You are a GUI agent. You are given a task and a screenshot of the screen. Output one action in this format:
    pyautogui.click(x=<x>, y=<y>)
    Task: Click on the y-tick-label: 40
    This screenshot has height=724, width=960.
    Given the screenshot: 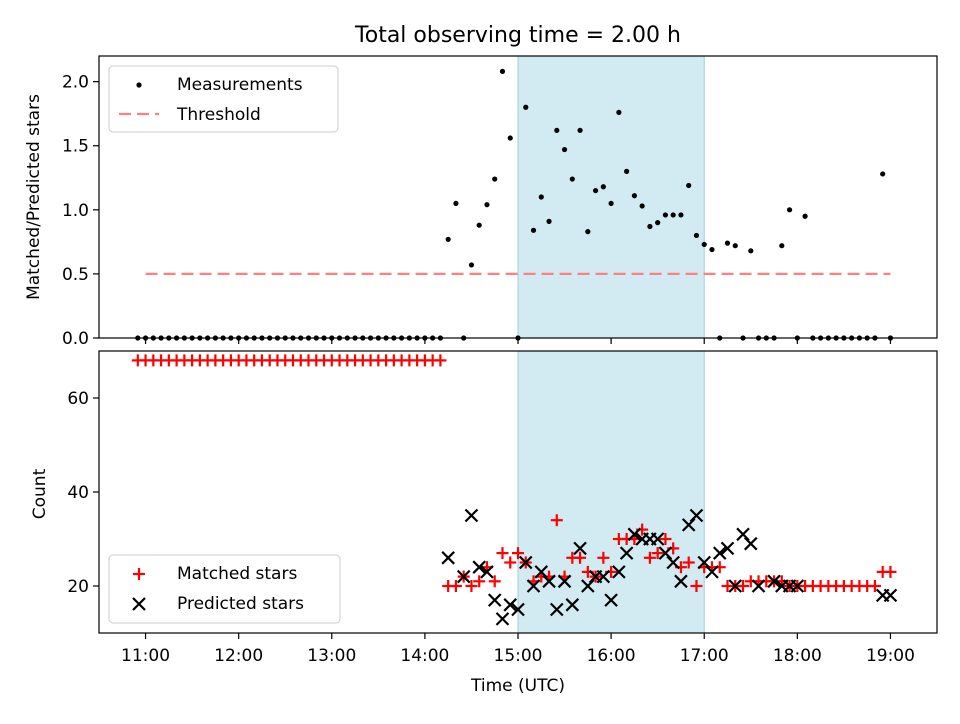 What is the action you would take?
    pyautogui.click(x=78, y=493)
    